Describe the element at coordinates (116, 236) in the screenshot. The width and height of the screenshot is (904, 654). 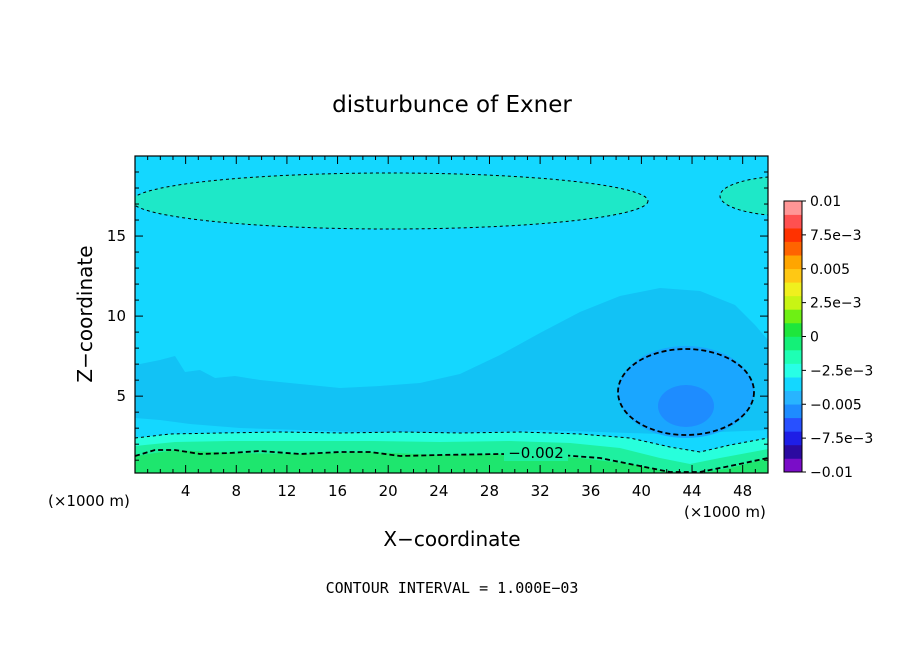
I see `y-tick-label: 15` at that location.